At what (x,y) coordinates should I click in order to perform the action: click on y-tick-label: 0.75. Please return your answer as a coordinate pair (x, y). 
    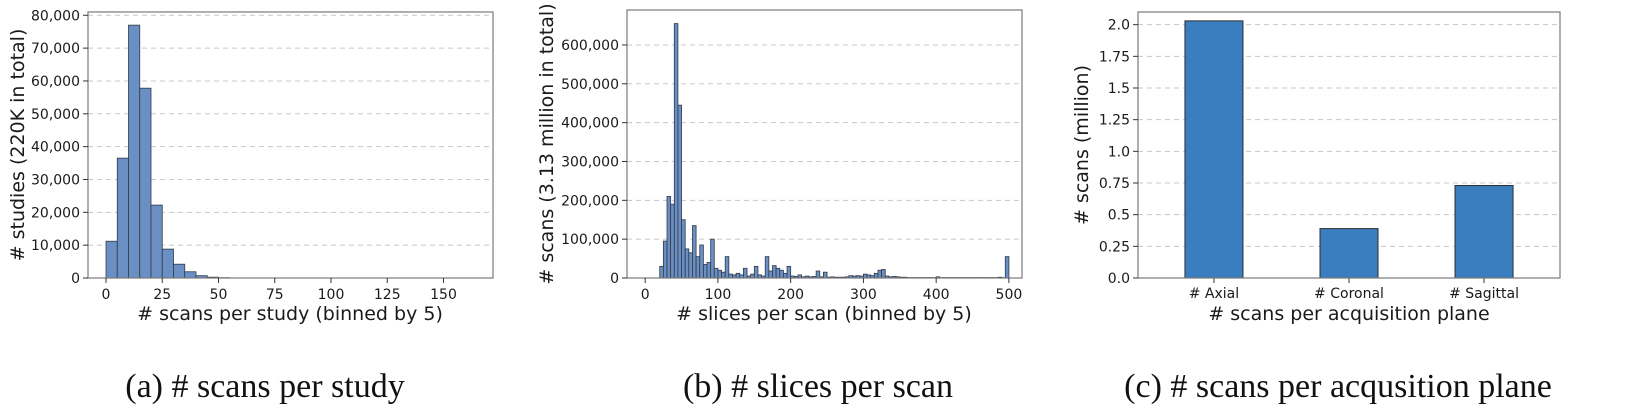
    Looking at the image, I should click on (1114, 184).